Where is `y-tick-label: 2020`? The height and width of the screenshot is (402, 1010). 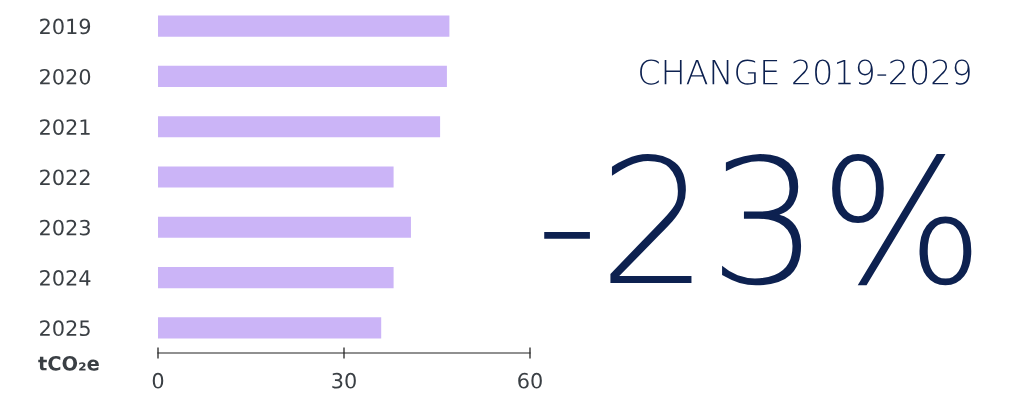 y-tick-label: 2020 is located at coordinates (65, 76).